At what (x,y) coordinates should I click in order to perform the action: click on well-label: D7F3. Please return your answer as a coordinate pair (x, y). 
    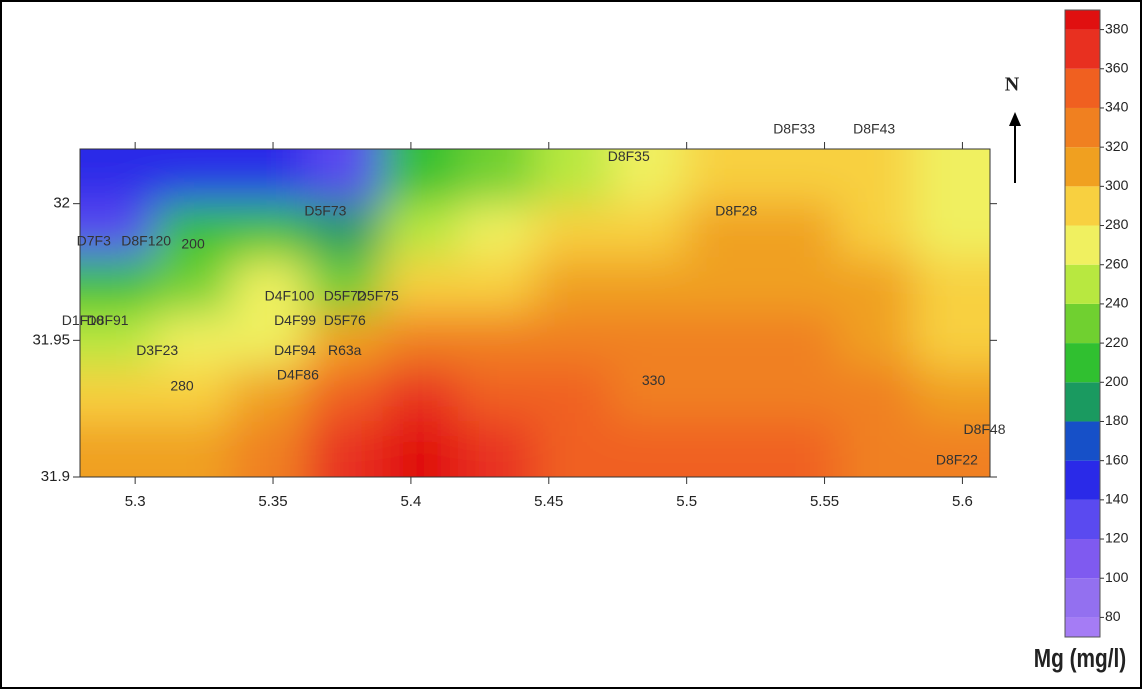
    Looking at the image, I should click on (94, 241).